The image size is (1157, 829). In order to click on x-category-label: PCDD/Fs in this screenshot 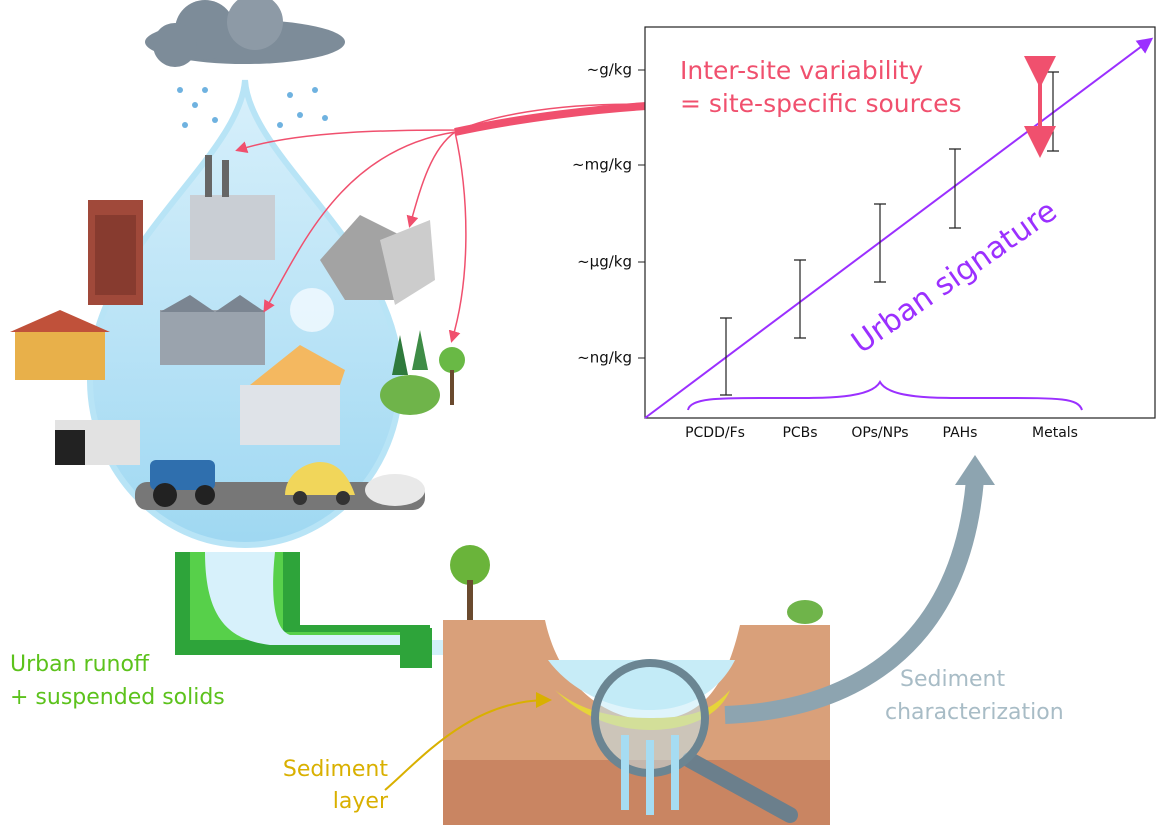, I will do `click(715, 433)`.